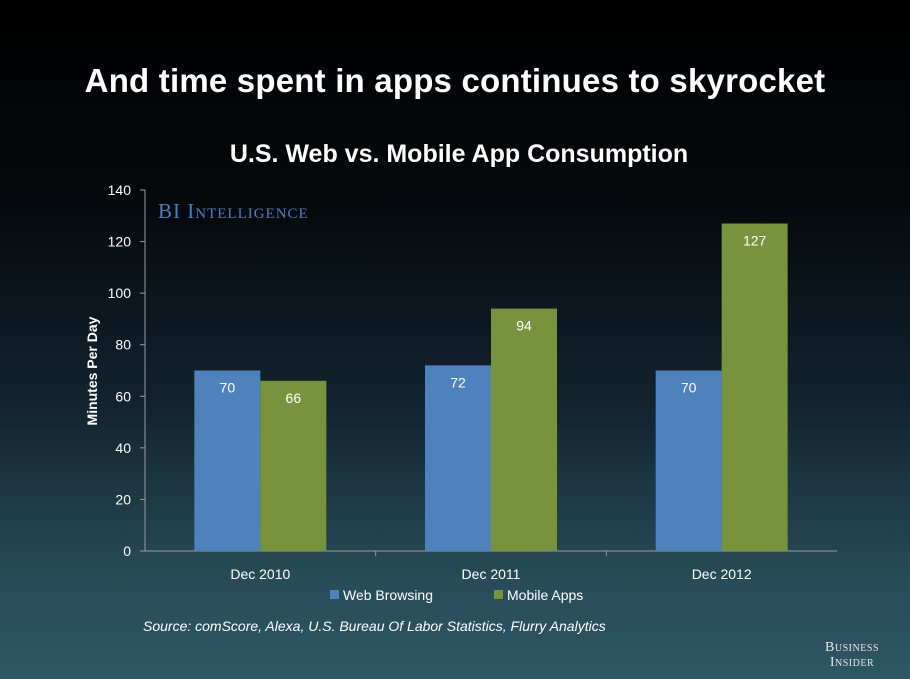 Image resolution: width=910 pixels, height=679 pixels. I want to click on y-tick-label: 60, so click(123, 396).